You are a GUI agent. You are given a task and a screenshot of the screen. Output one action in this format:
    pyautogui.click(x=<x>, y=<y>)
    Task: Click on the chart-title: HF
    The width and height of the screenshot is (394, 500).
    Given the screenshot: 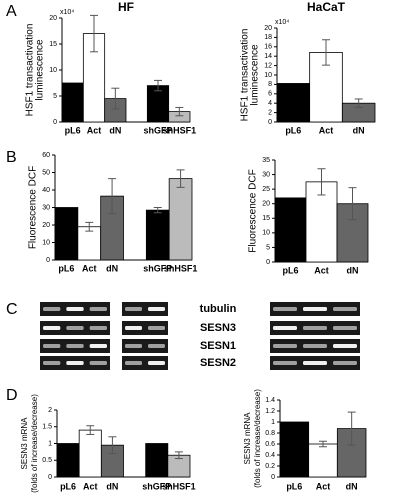 What is the action you would take?
    pyautogui.click(x=126, y=7)
    